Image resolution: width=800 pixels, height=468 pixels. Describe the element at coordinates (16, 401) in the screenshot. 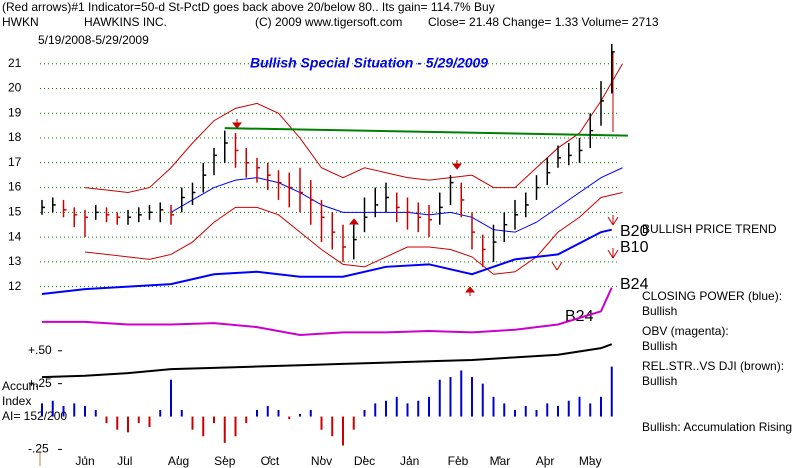

I see `panel-label: Index` at that location.